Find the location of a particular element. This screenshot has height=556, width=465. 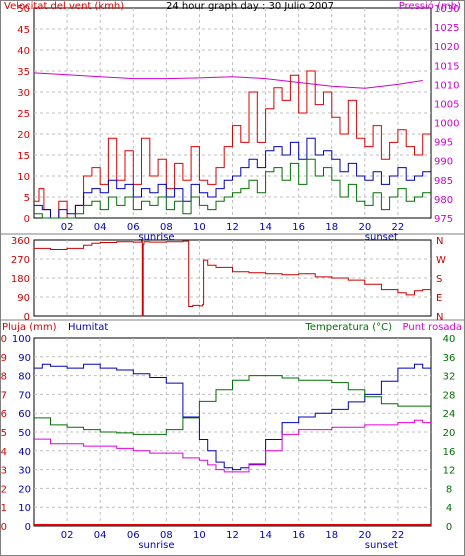

pressure-tick-label: 980 is located at coordinates (443, 200).